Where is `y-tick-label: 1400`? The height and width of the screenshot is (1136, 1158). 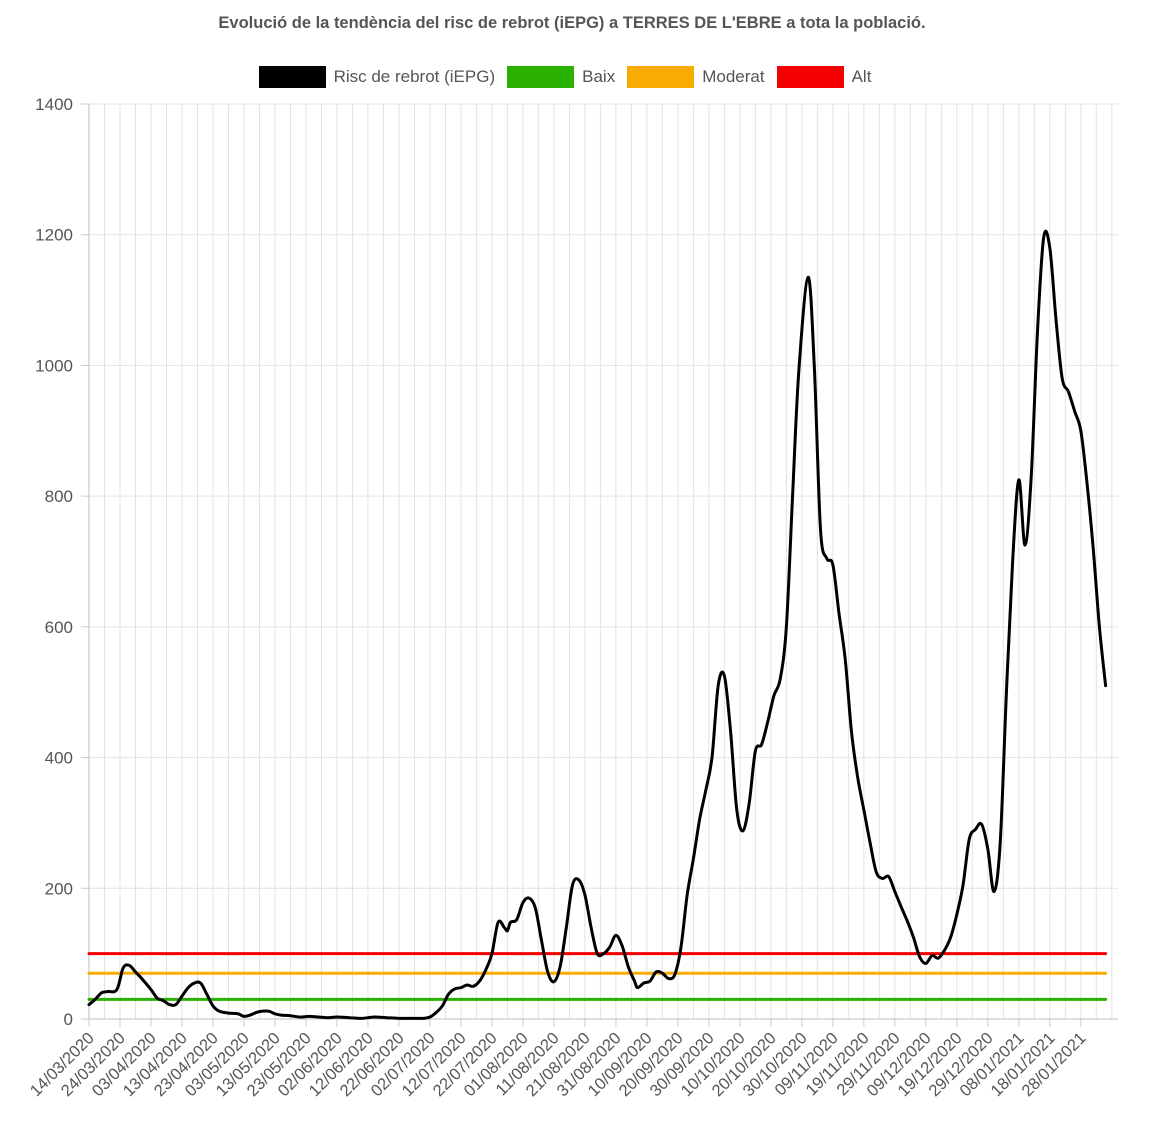 y-tick-label: 1400 is located at coordinates (54, 104).